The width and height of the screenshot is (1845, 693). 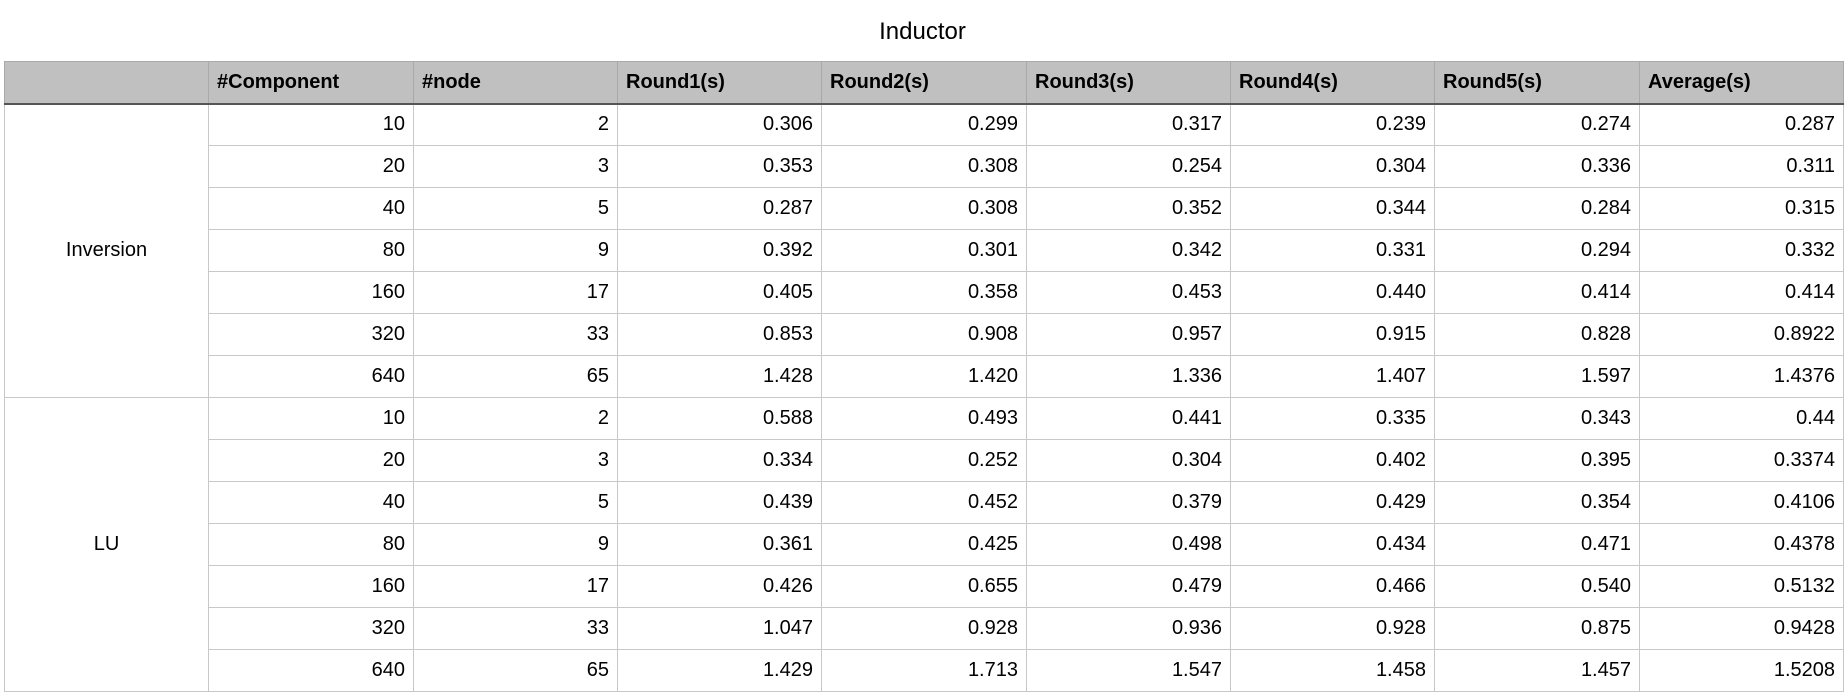 What do you see at coordinates (719, 124) in the screenshot?
I see `cell-round1: 0.306` at bounding box center [719, 124].